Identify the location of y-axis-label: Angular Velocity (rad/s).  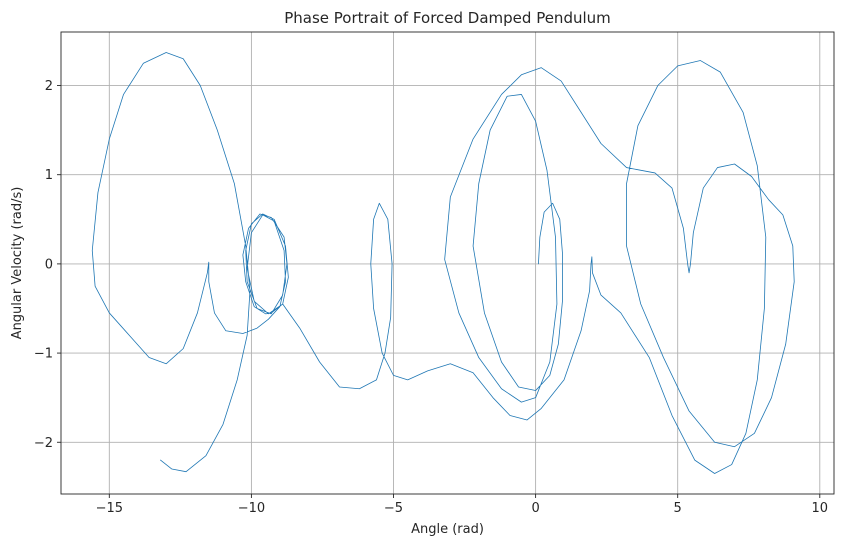
(17, 263).